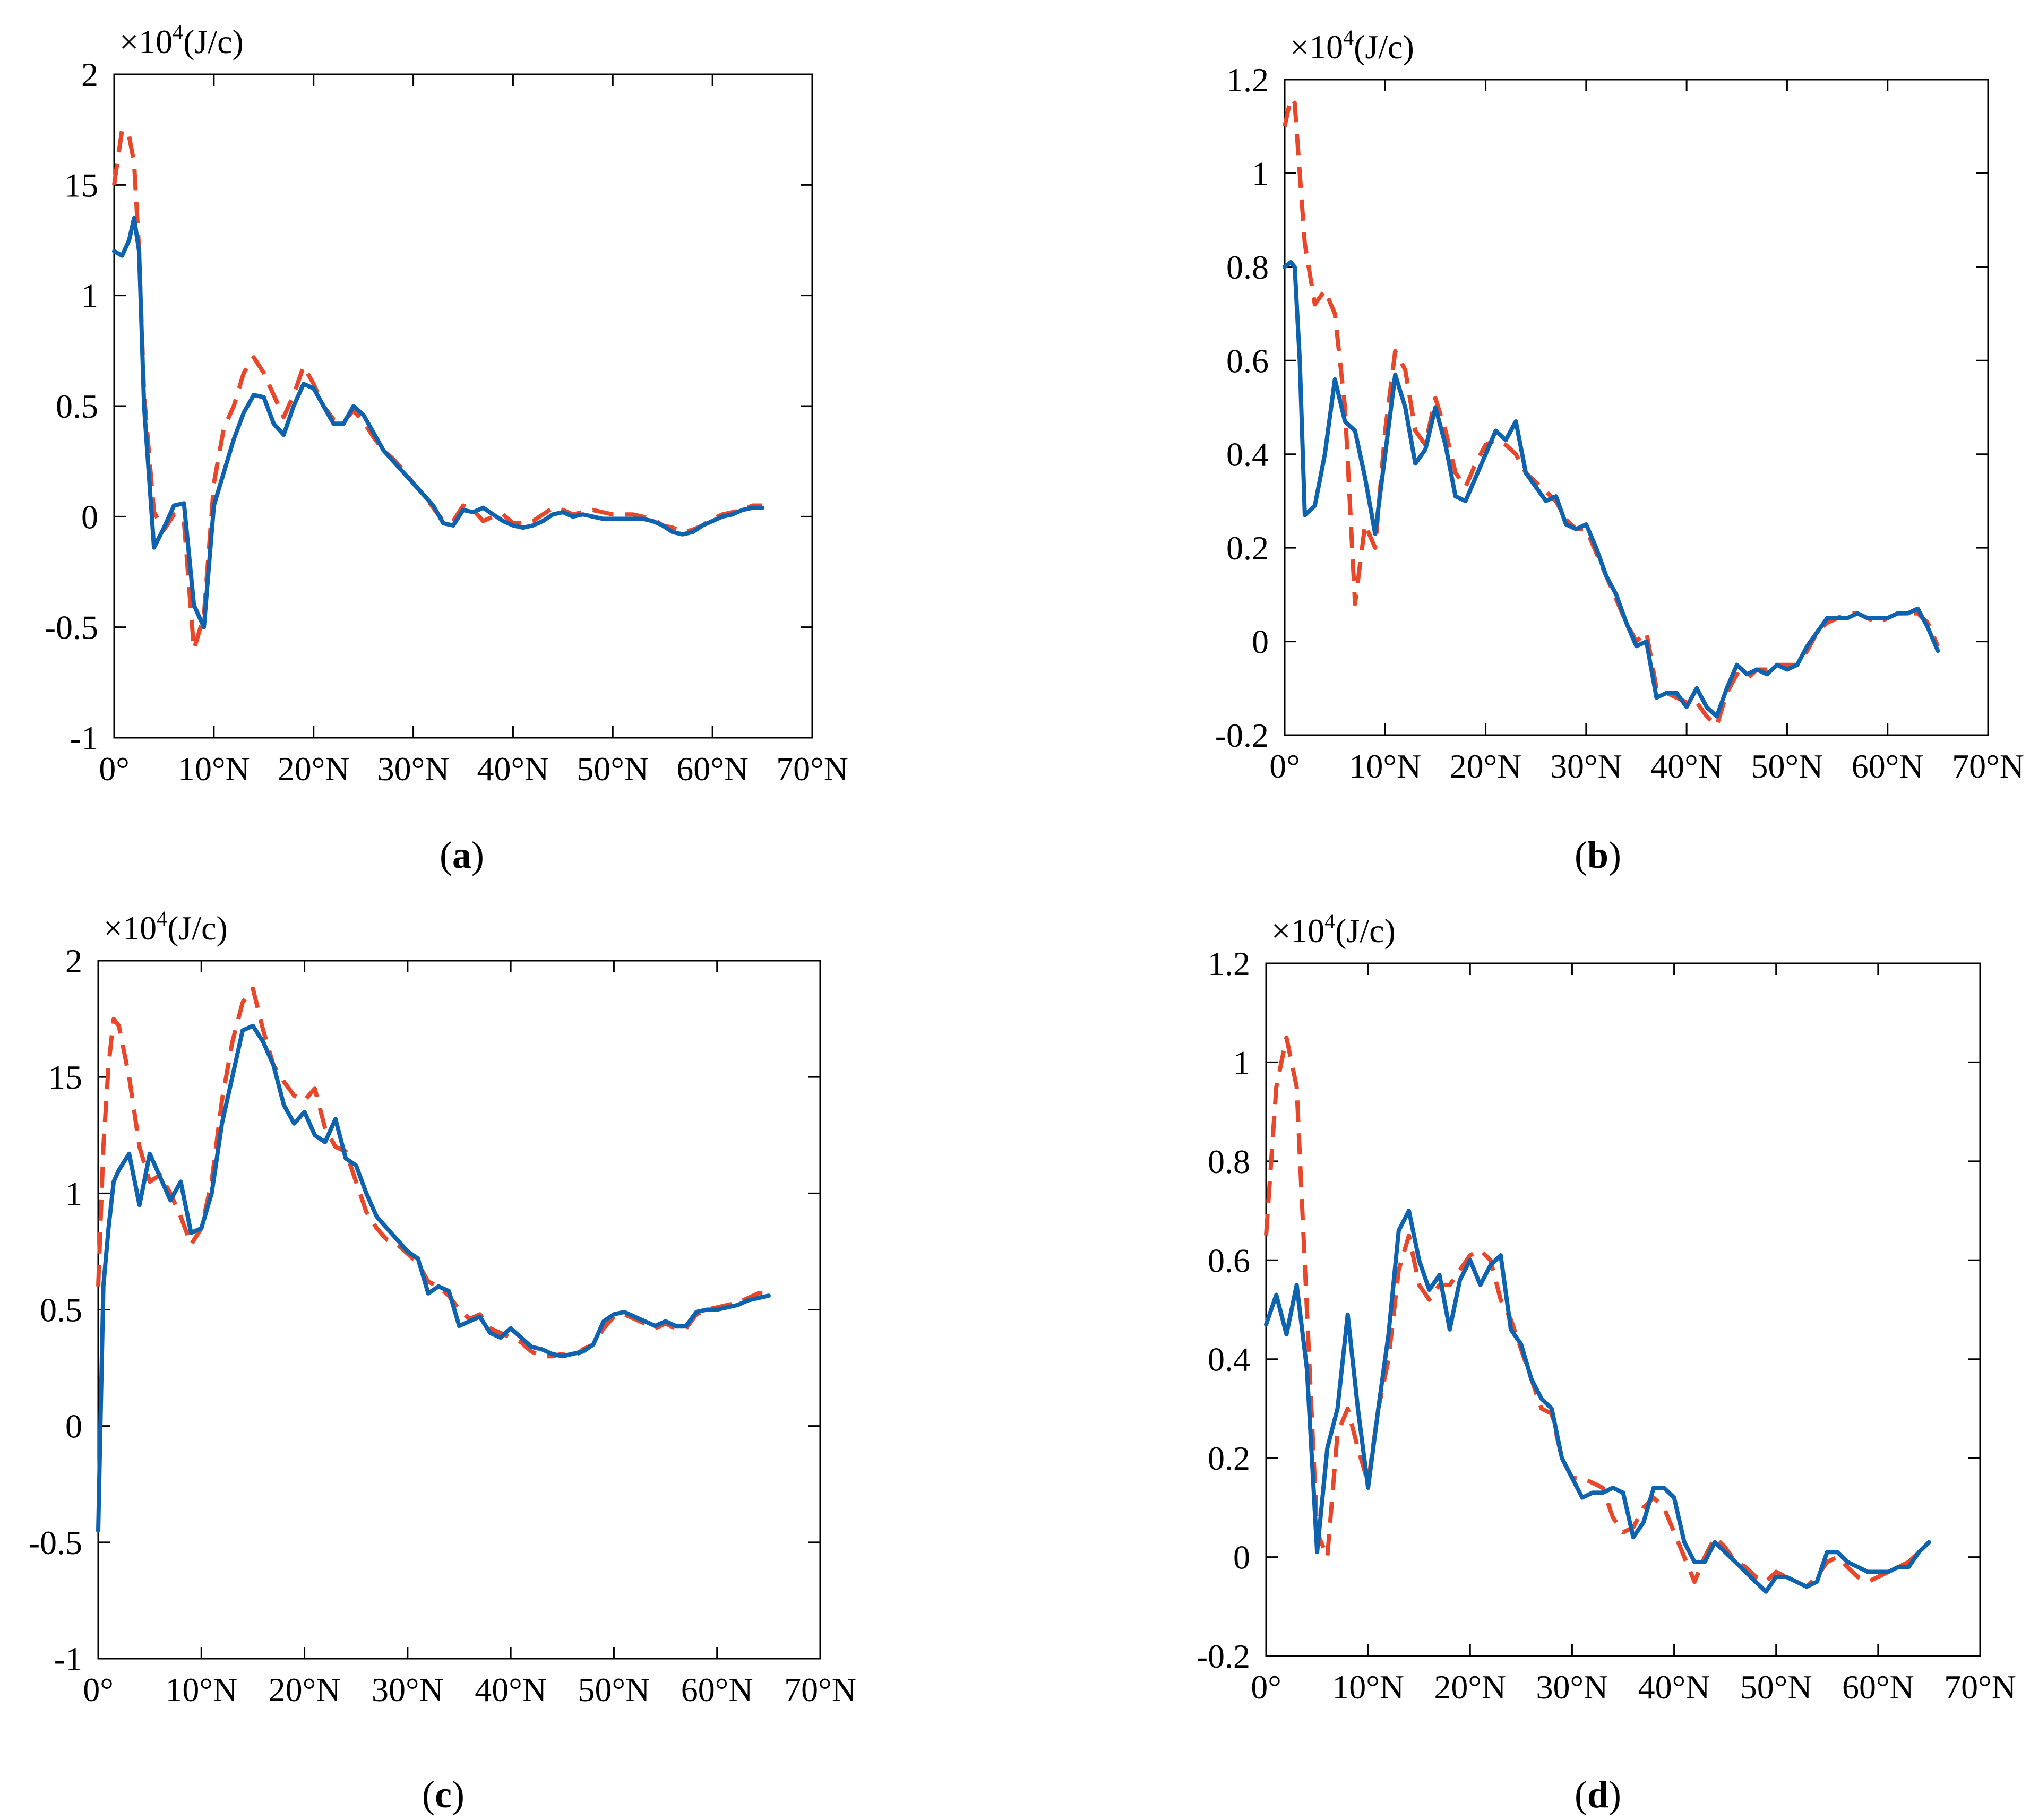 This screenshot has width=2030, height=1820. Describe the element at coordinates (1598, 1794) in the screenshot. I see `panel-label: (d)` at that location.